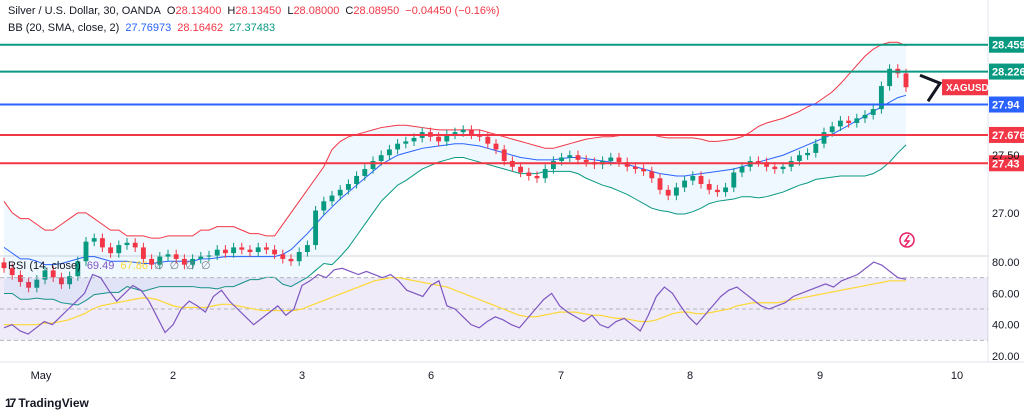  Describe the element at coordinates (200, 28) in the screenshot. I see `bb-upper-value: 28.16462` at that location.